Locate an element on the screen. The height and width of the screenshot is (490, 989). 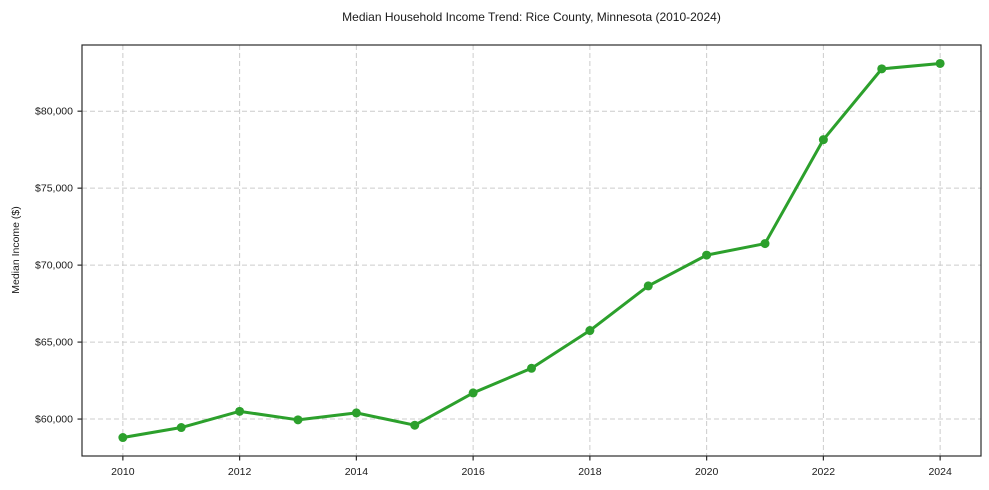
data-point-2013 is located at coordinates (298, 420).